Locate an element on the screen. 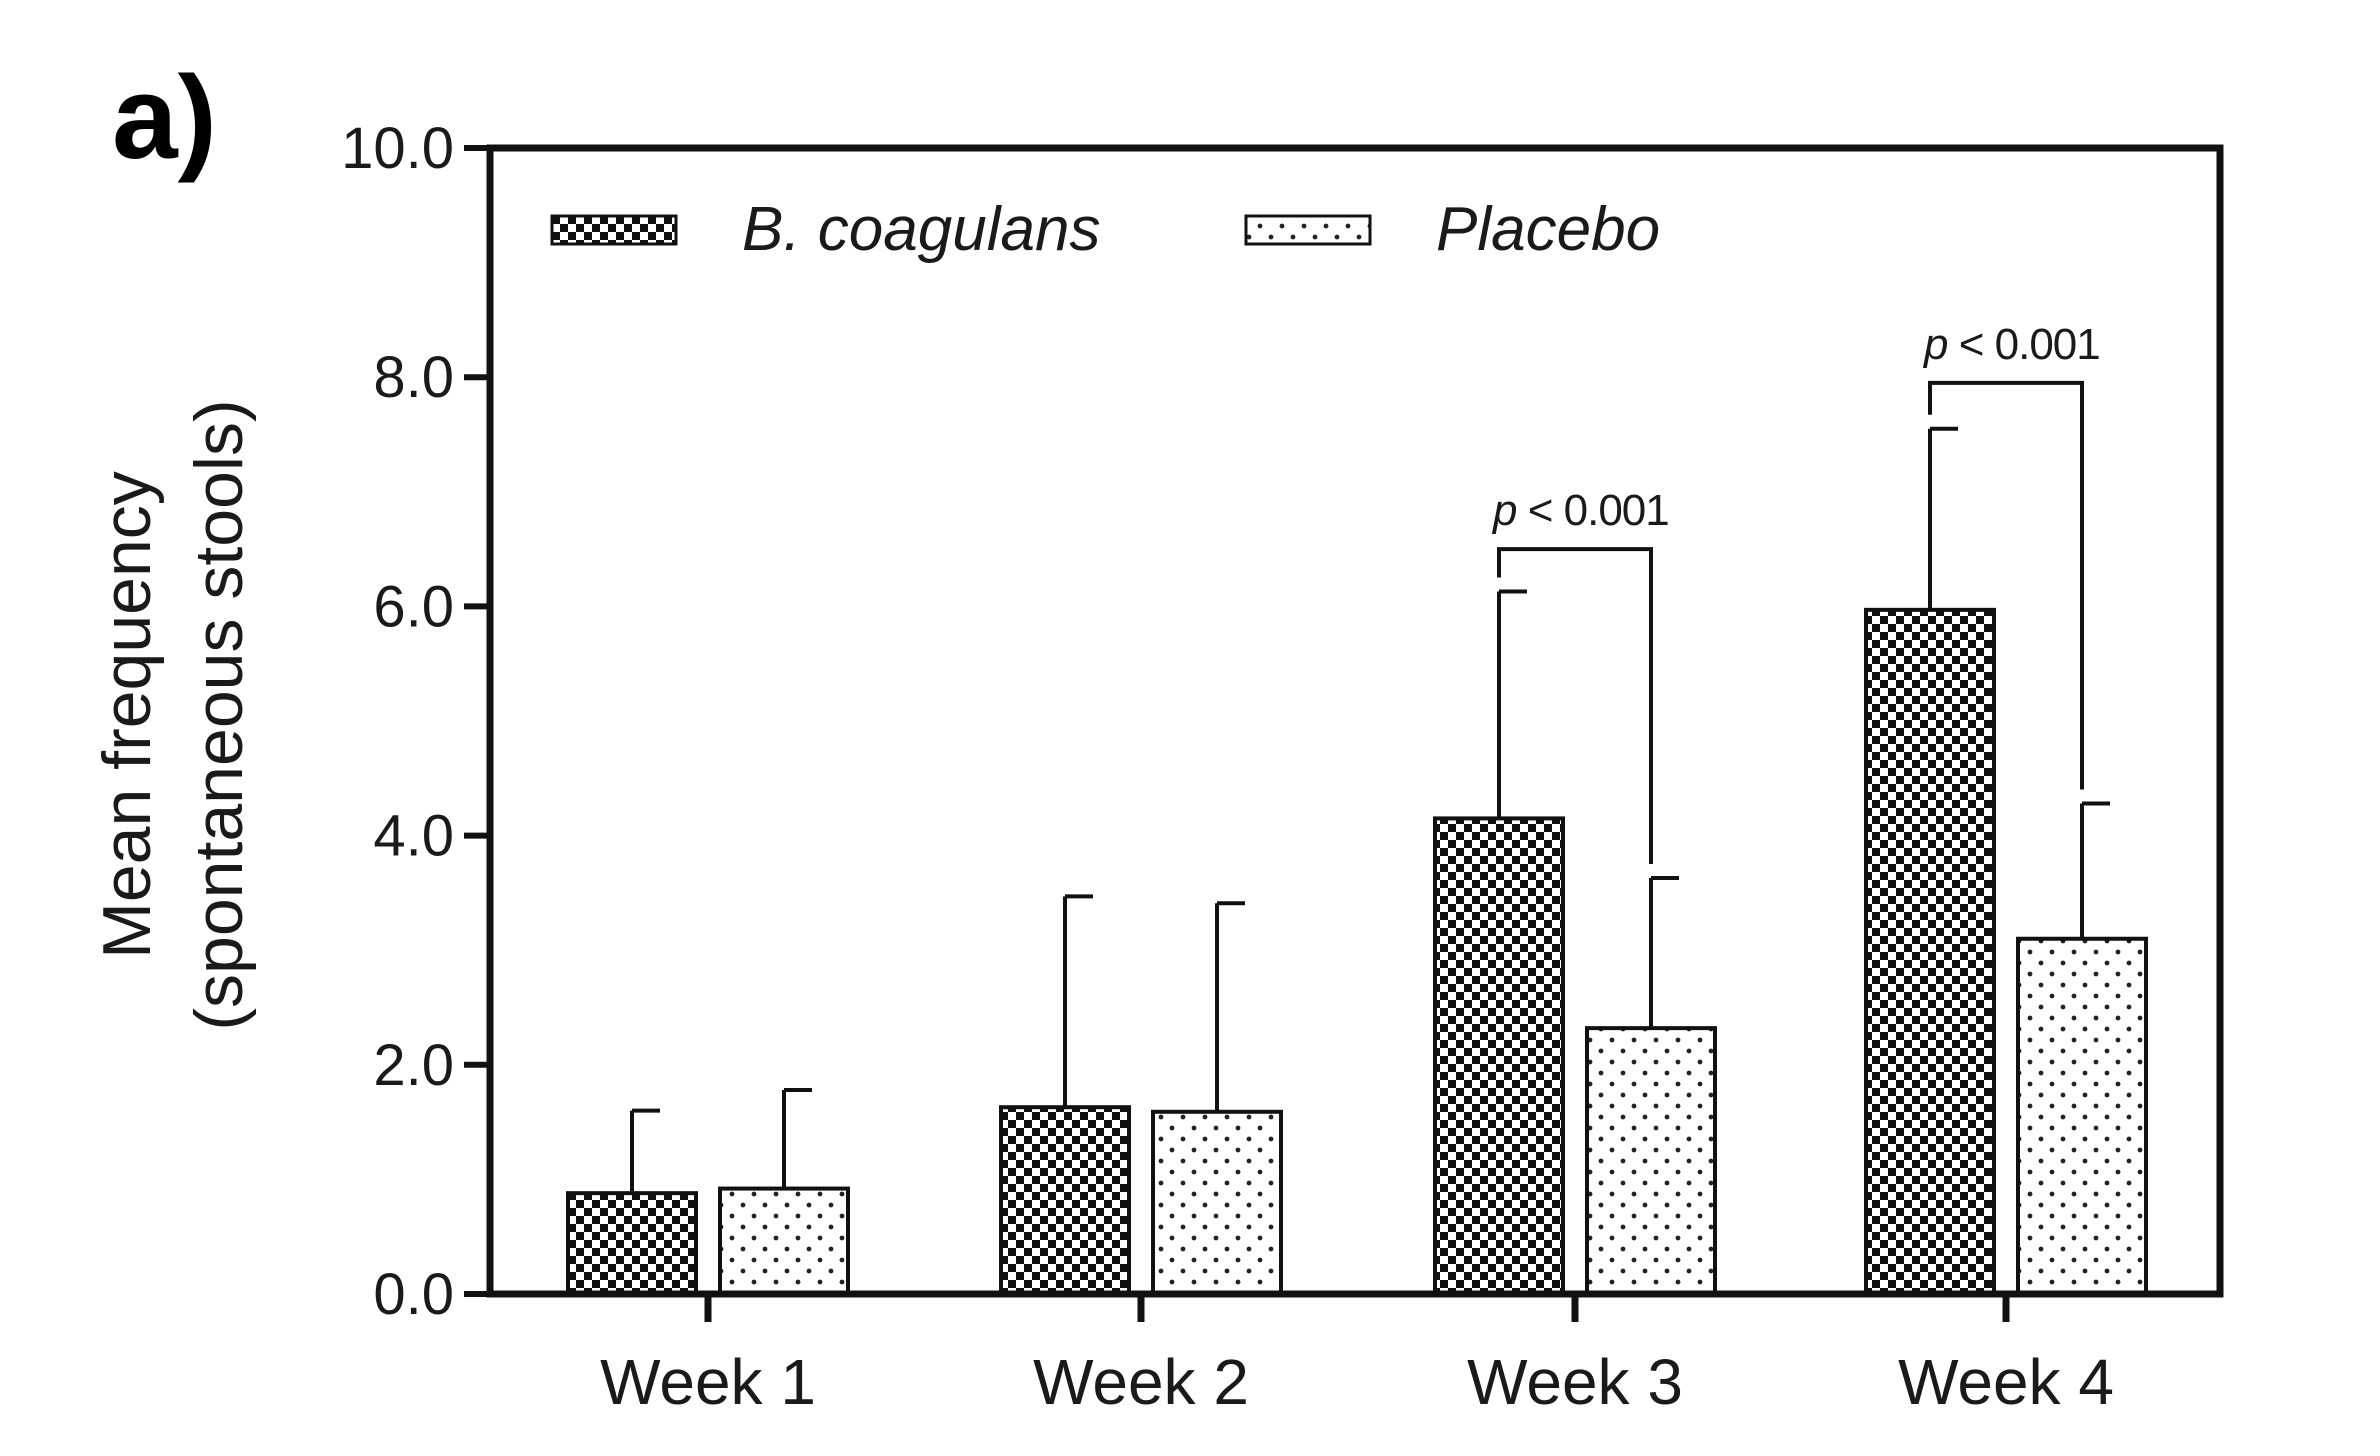  x-tick-label: Week 1 is located at coordinates (708, 1382).